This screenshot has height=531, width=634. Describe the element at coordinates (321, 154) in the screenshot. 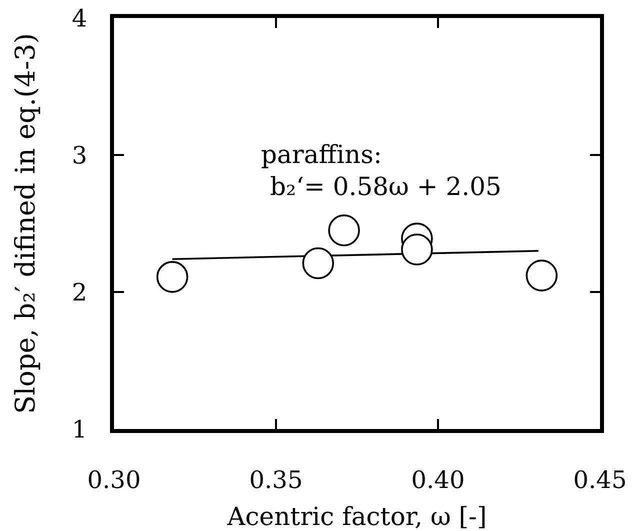

I see `annotation: paraffins:` at that location.